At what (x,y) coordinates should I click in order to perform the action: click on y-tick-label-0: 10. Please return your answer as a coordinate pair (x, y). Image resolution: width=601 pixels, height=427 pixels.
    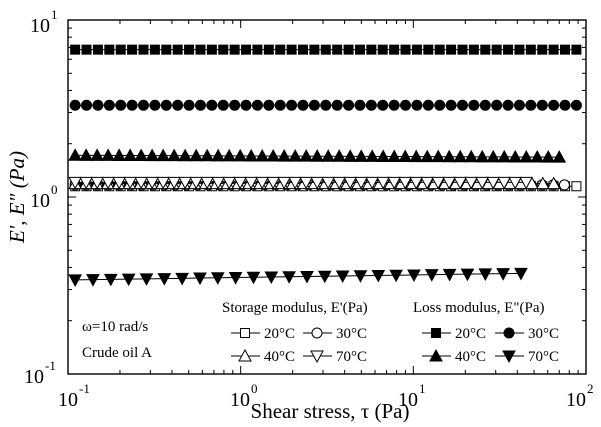
    Looking at the image, I should click on (34, 377).